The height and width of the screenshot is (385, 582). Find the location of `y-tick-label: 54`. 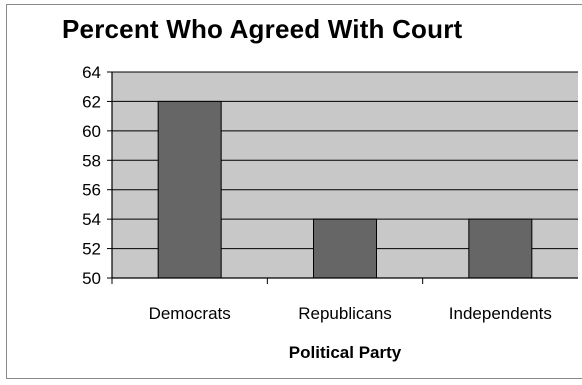

y-tick-label: 54 is located at coordinates (91, 219).